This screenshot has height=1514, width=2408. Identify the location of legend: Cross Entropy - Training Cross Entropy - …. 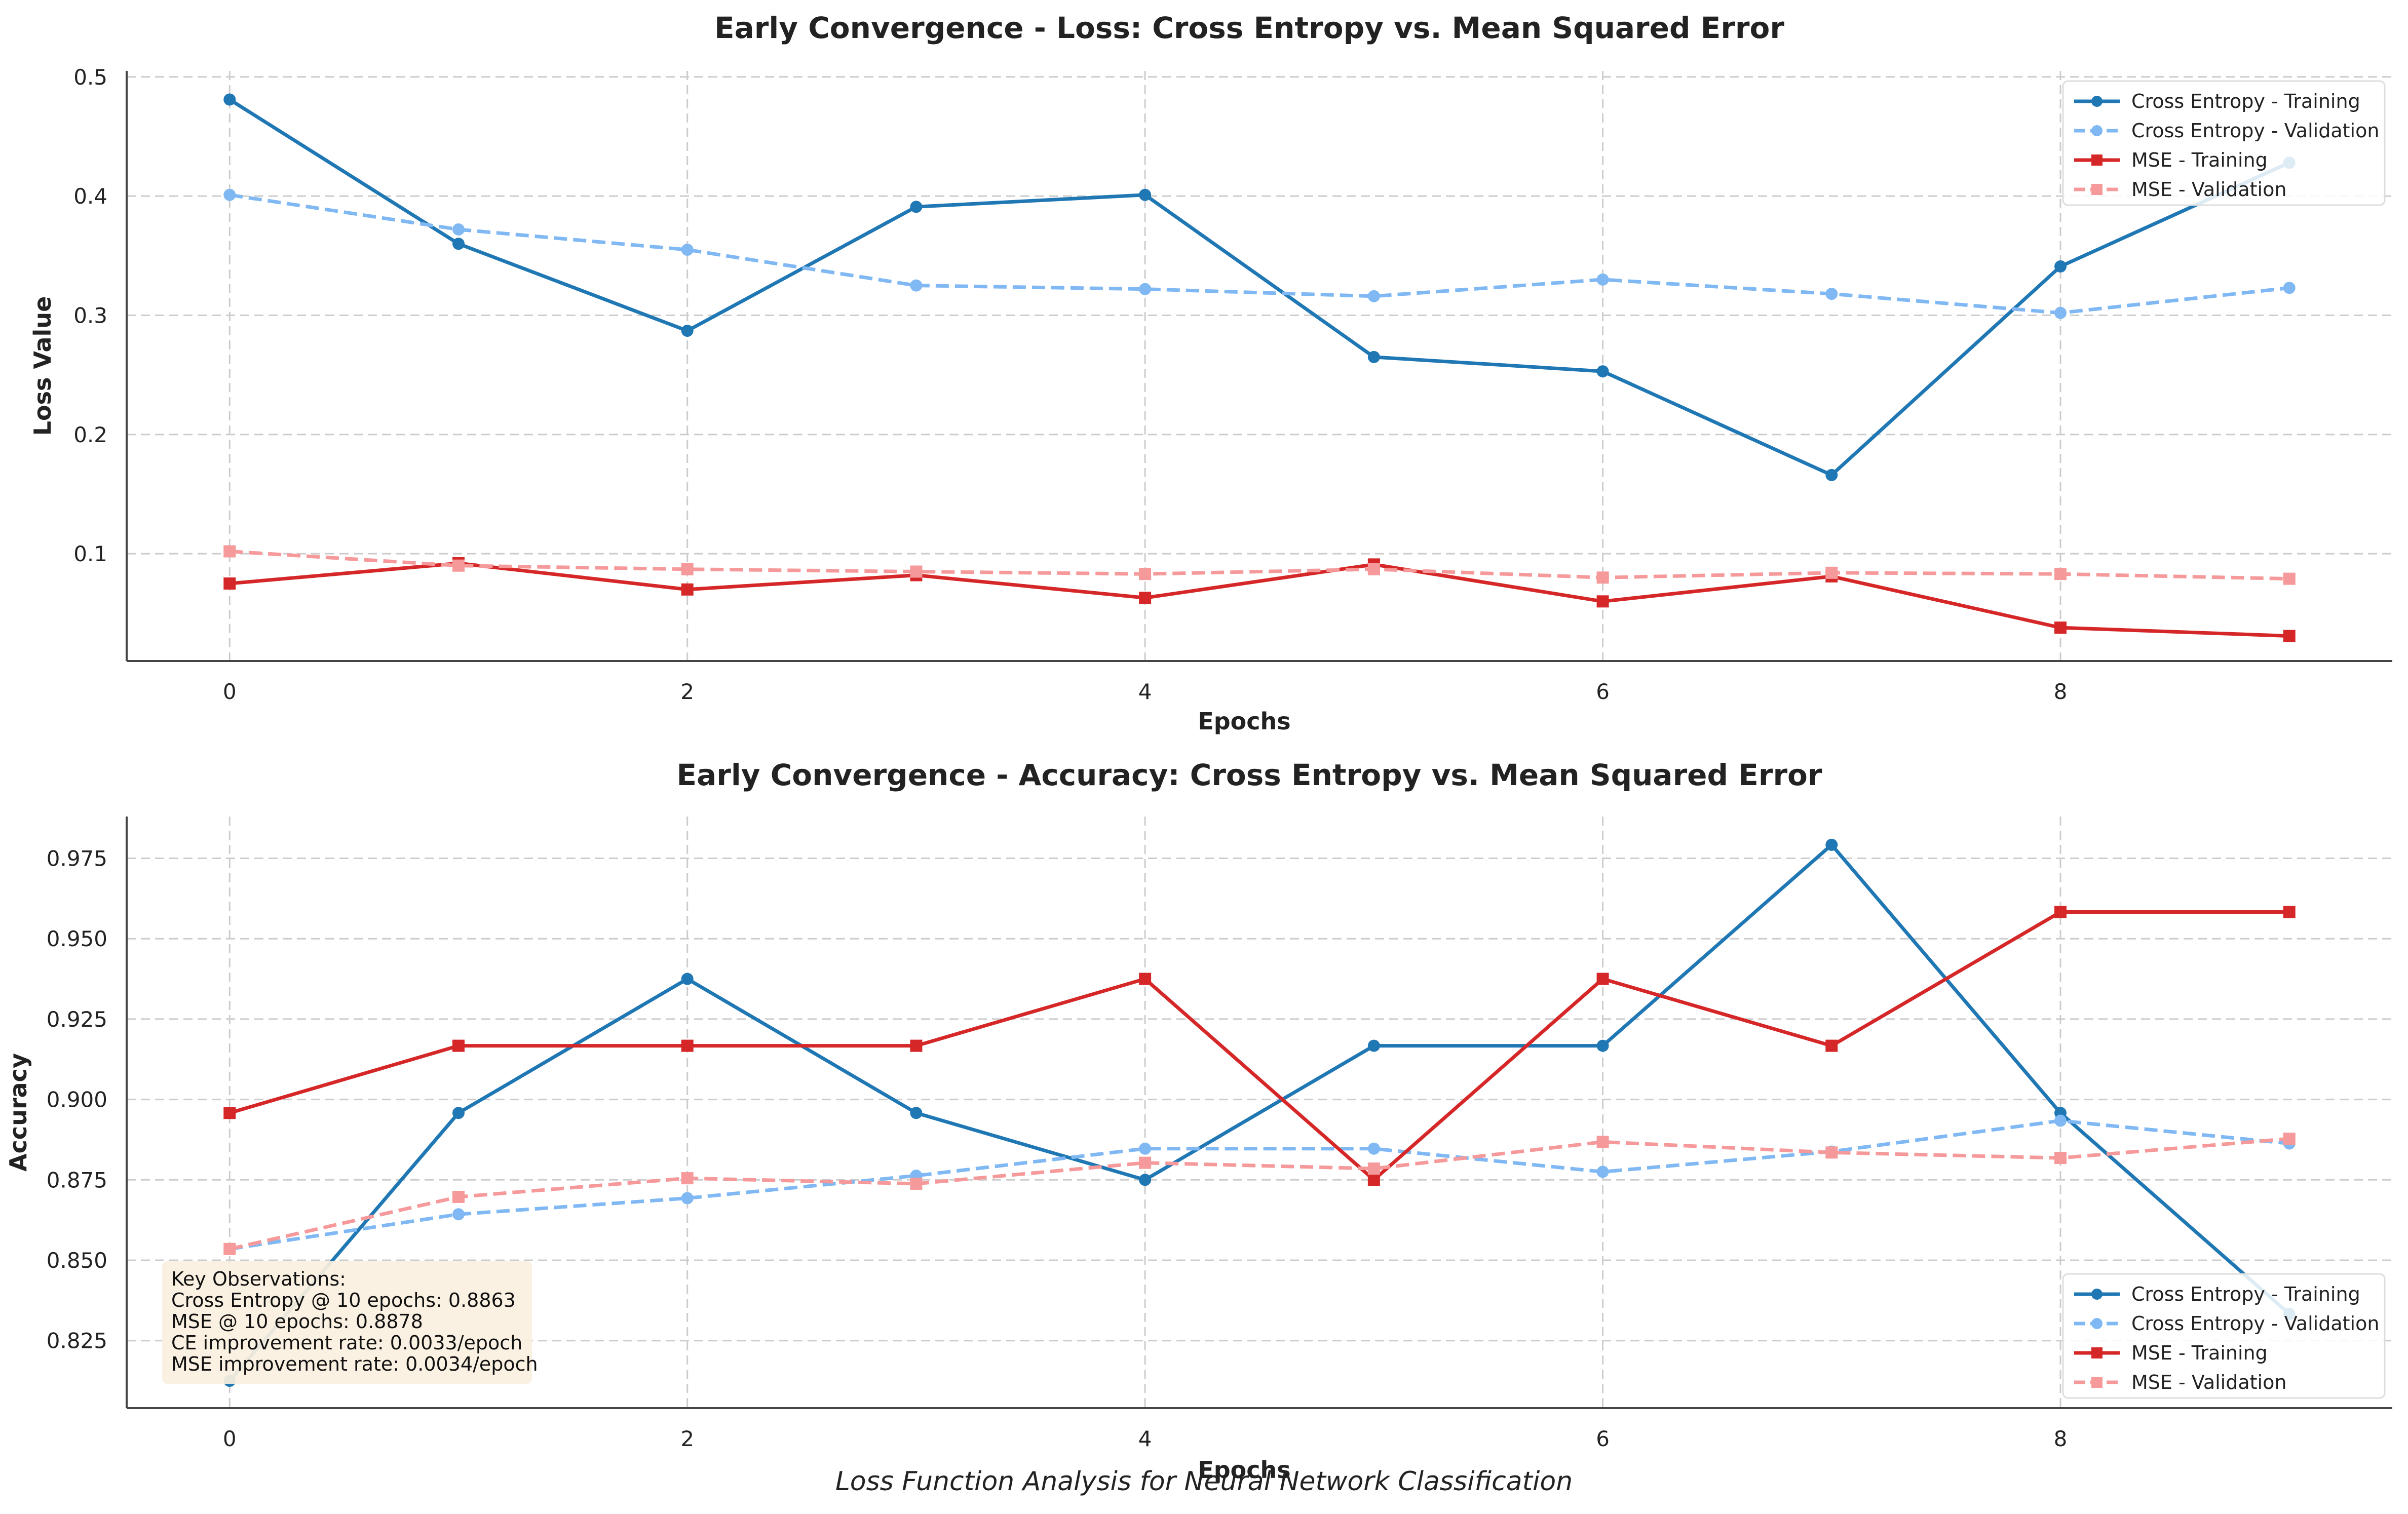
(2224, 1336).